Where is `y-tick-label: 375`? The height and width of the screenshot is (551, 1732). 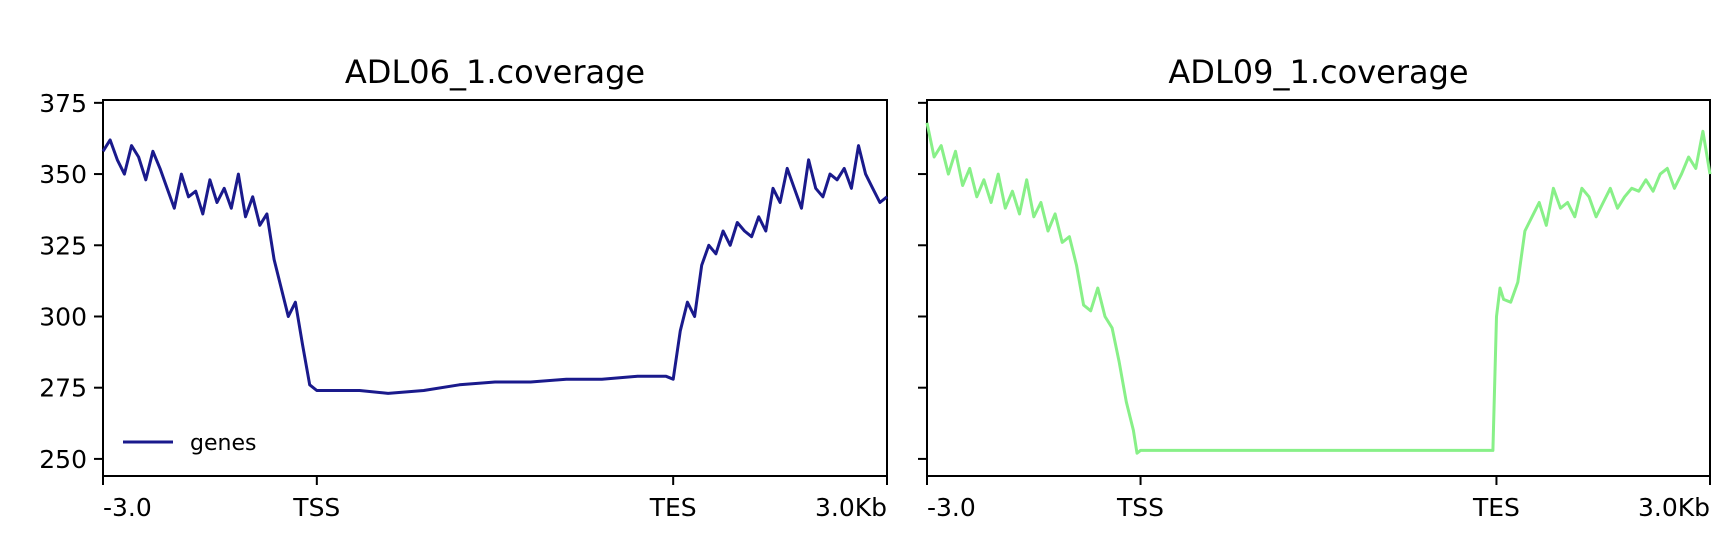 y-tick-label: 375 is located at coordinates (63, 103).